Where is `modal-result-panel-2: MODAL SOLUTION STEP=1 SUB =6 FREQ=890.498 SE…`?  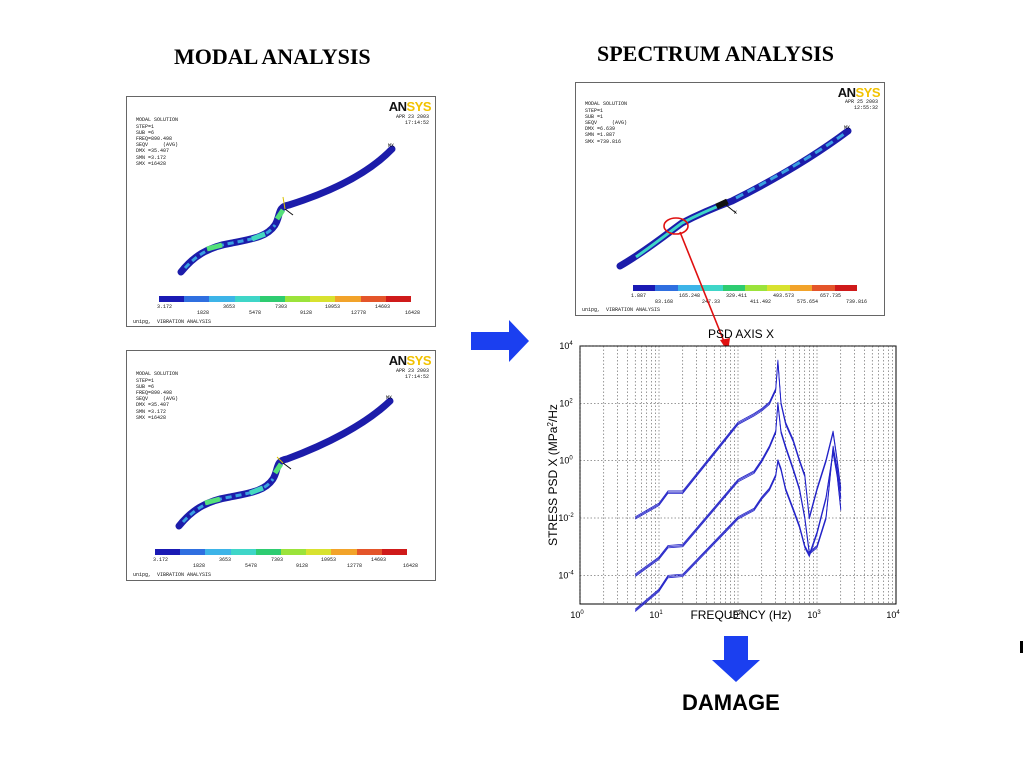 modal-result-panel-2: MODAL SOLUTION STEP=1 SUB =6 FREQ=890.498 SE… is located at coordinates (281, 465).